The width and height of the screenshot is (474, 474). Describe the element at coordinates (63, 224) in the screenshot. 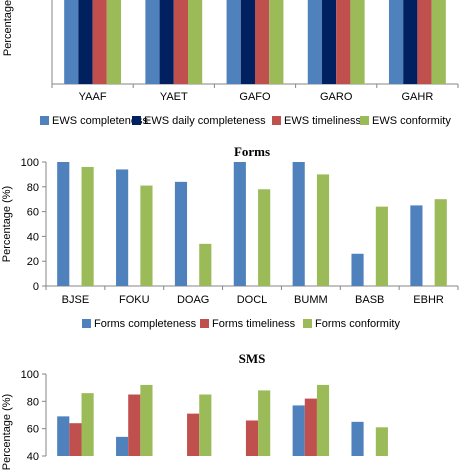

I see `bar-1-s0-c0` at that location.